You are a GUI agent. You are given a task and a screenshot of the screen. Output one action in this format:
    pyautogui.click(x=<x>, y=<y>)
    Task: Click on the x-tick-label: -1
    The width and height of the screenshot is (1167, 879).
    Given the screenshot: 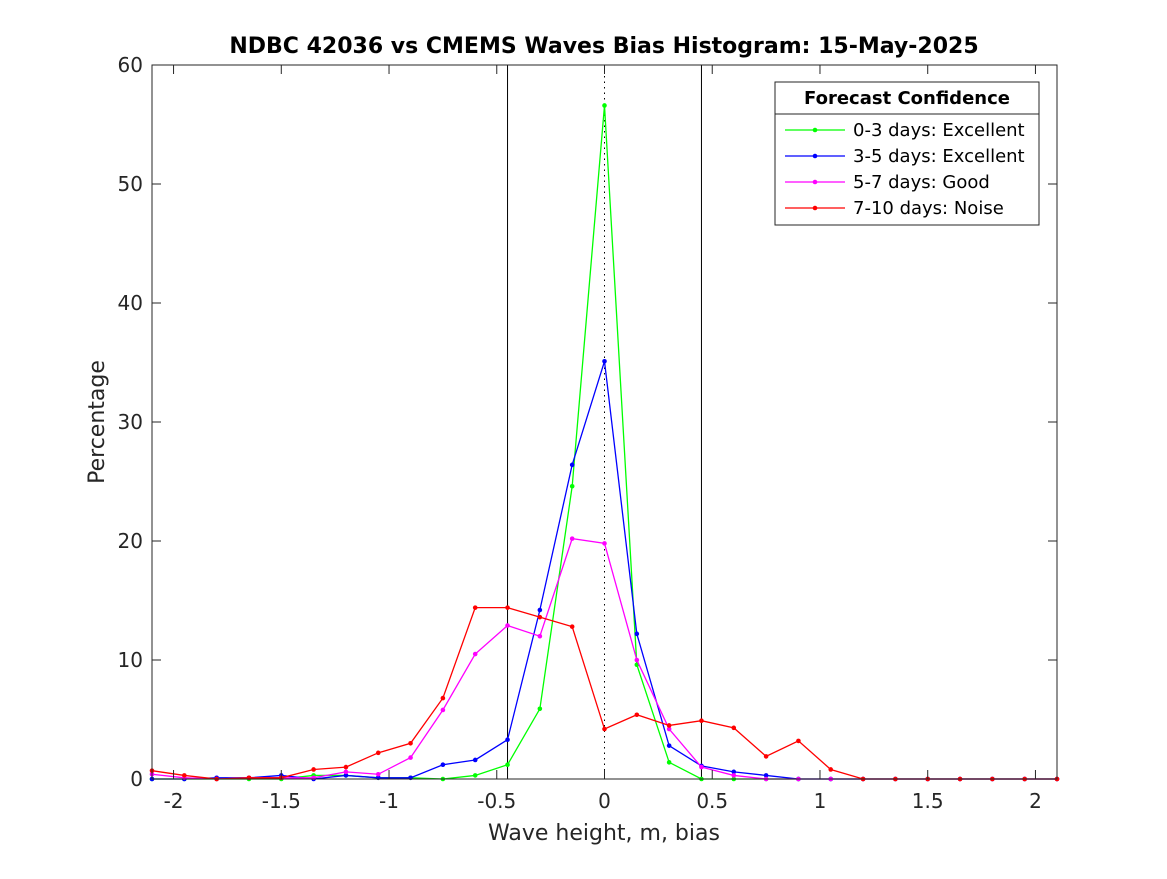 What is the action you would take?
    pyautogui.click(x=389, y=801)
    